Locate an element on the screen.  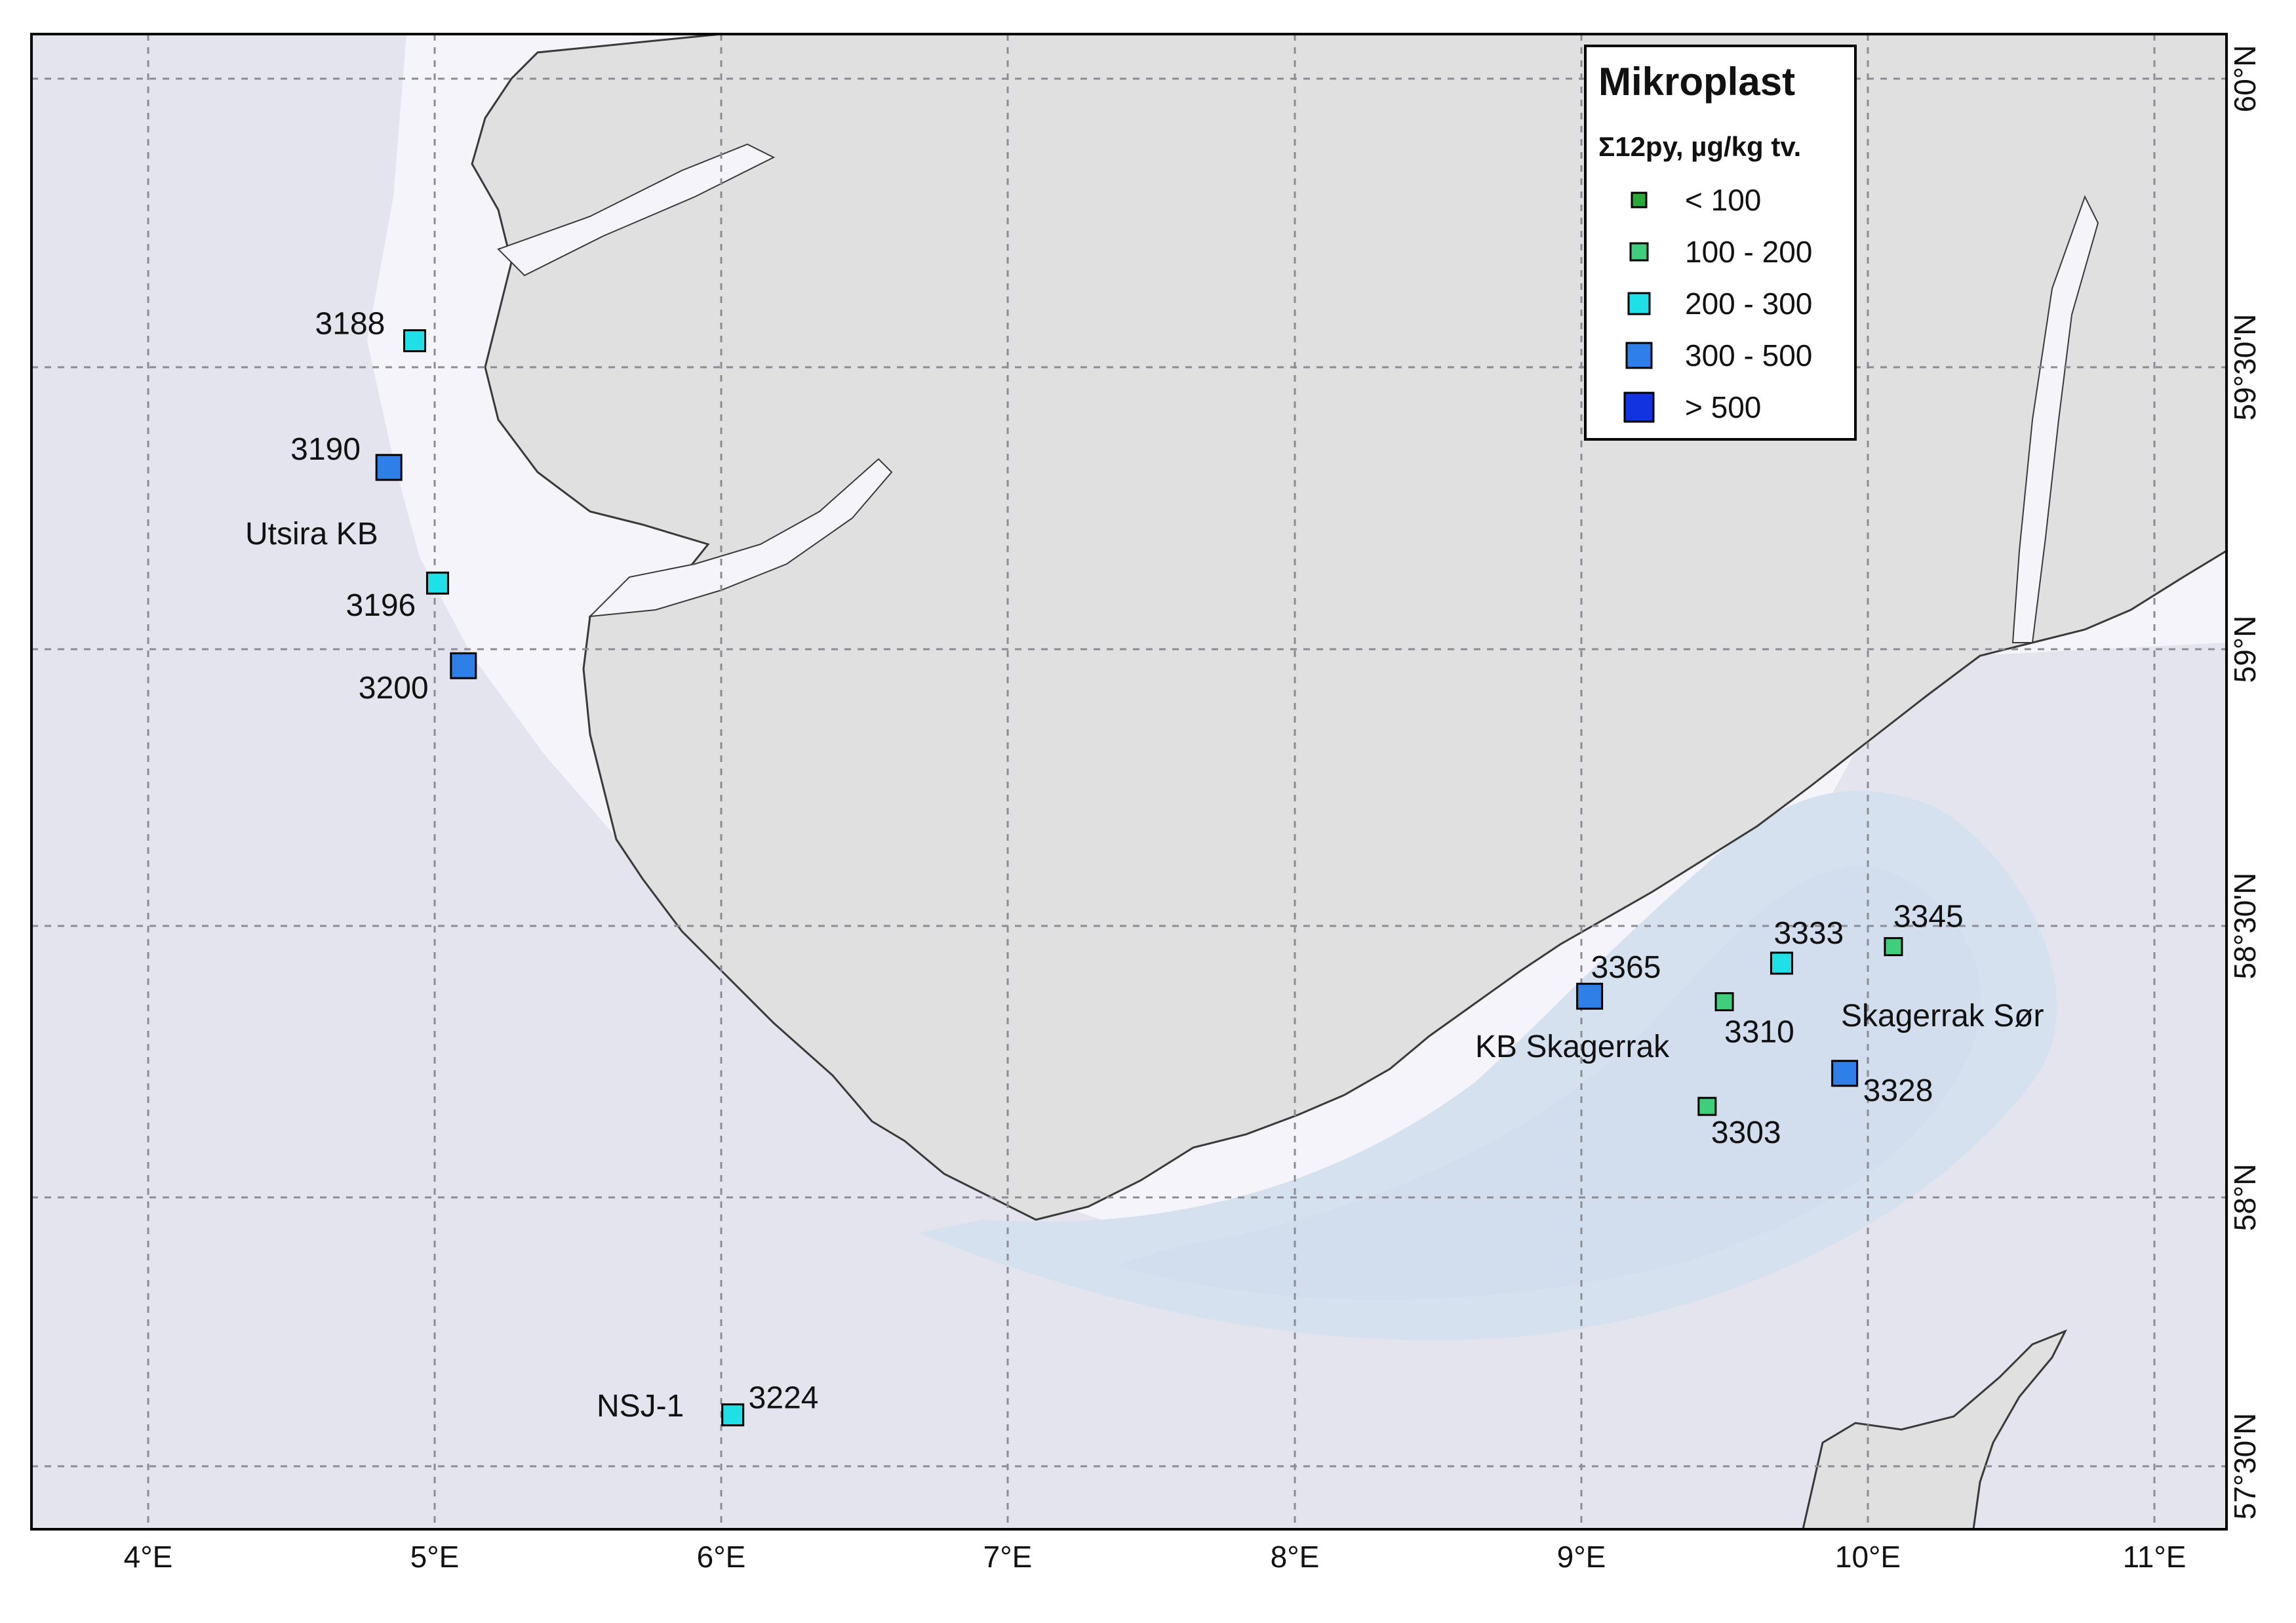
station-label-3200: 3200 is located at coordinates (394, 688).